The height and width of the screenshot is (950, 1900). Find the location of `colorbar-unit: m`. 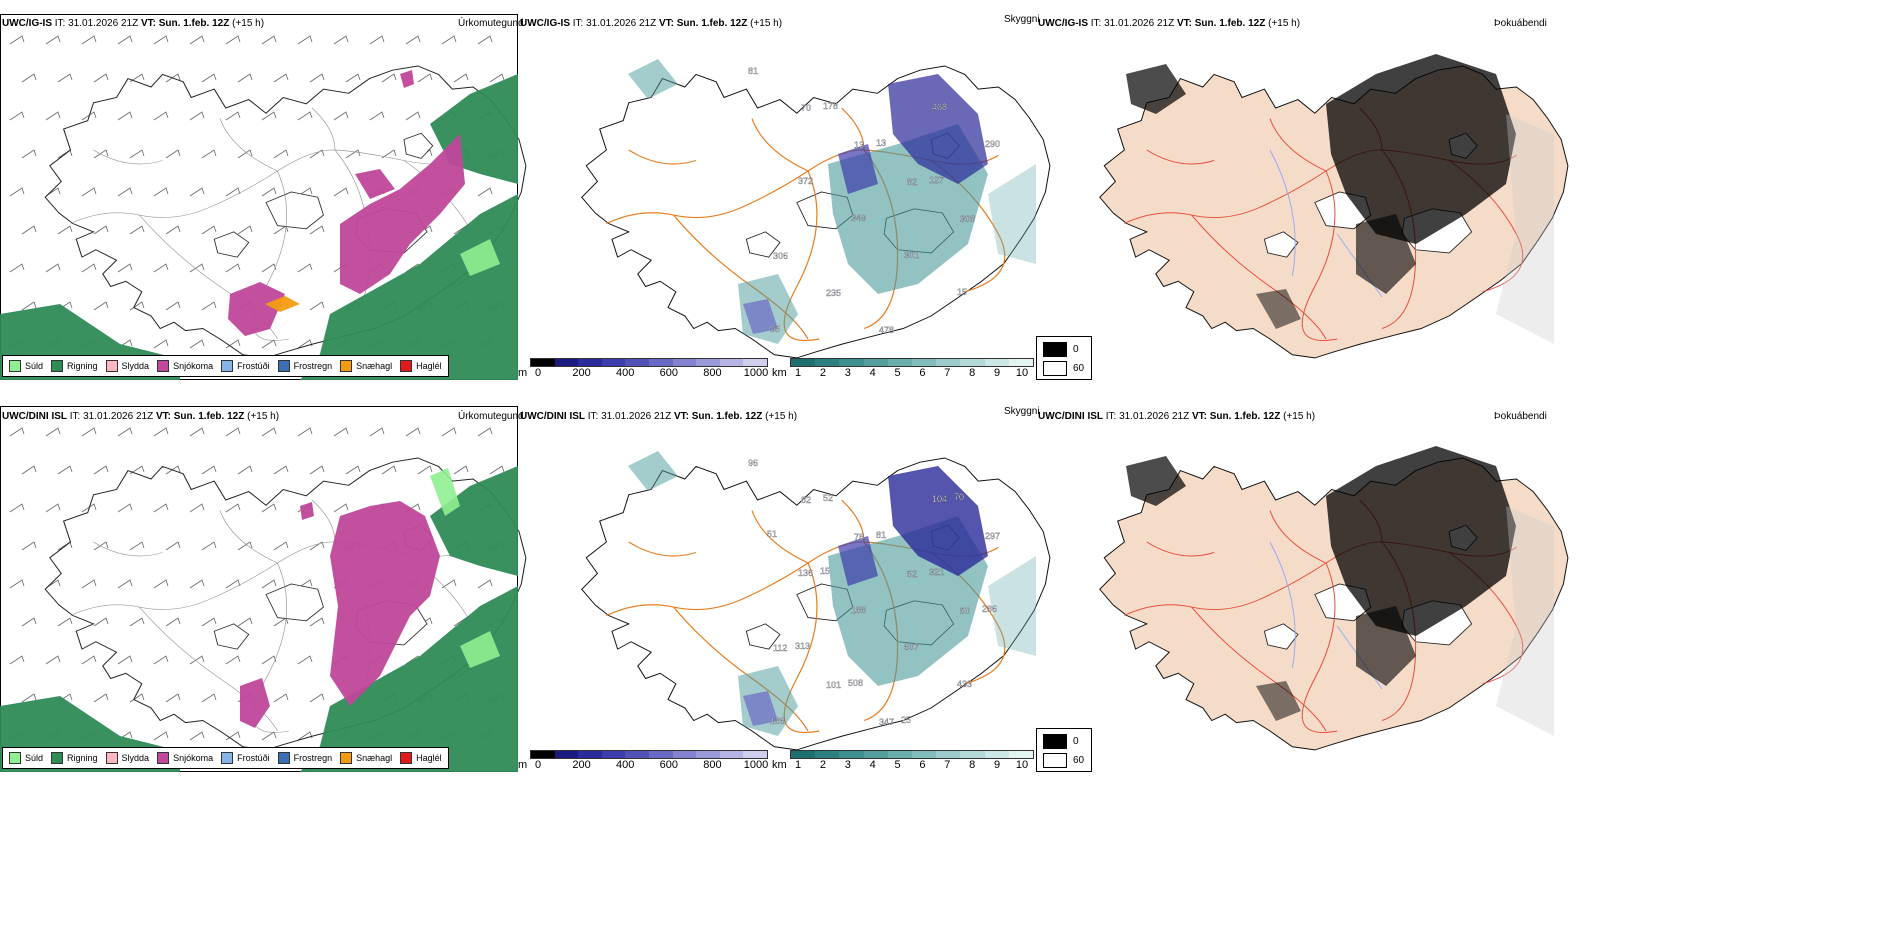

colorbar-unit: m is located at coordinates (523, 373).